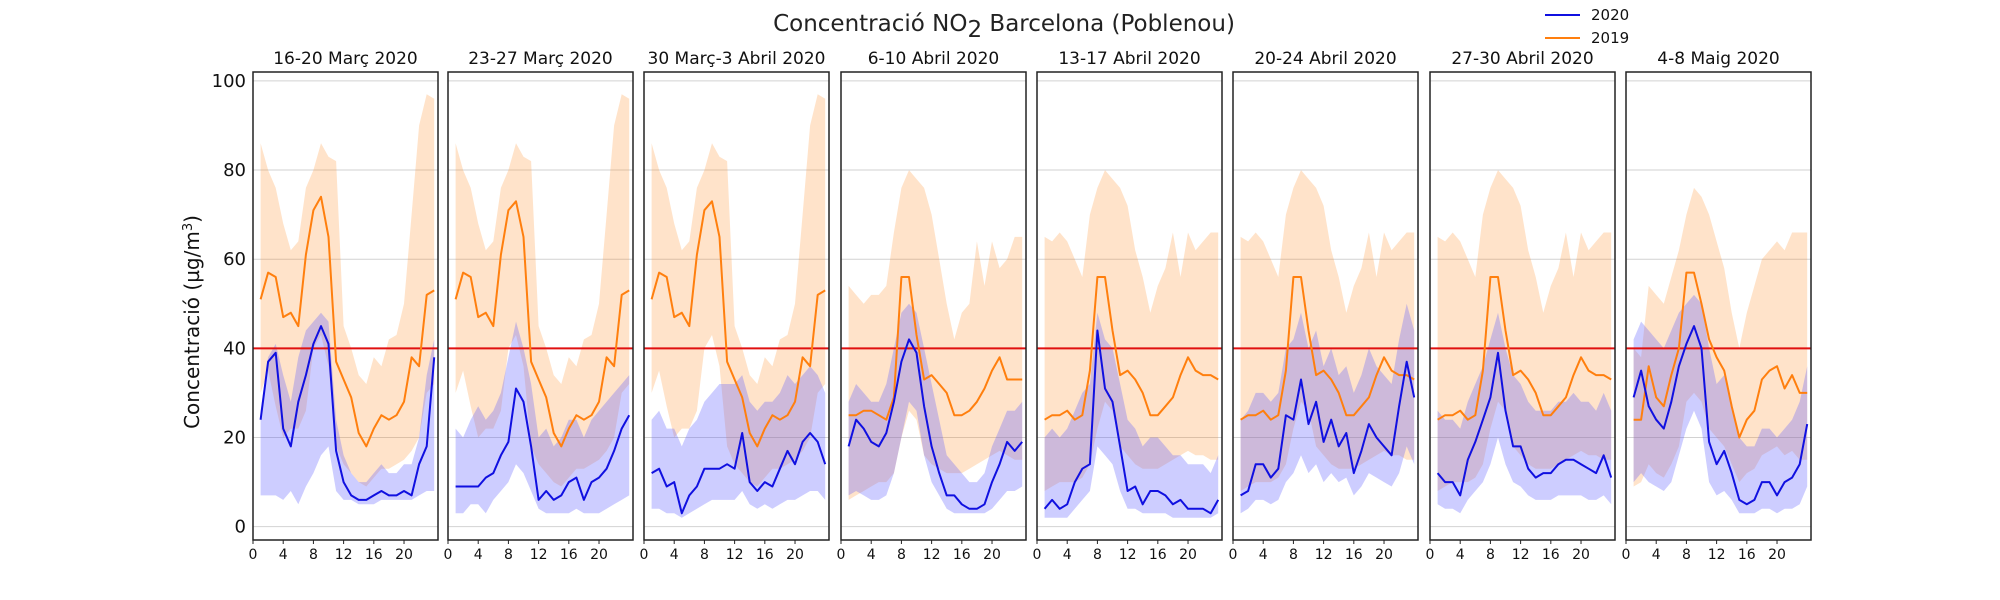  I want to click on y-tick-label: 20, so click(234, 437).